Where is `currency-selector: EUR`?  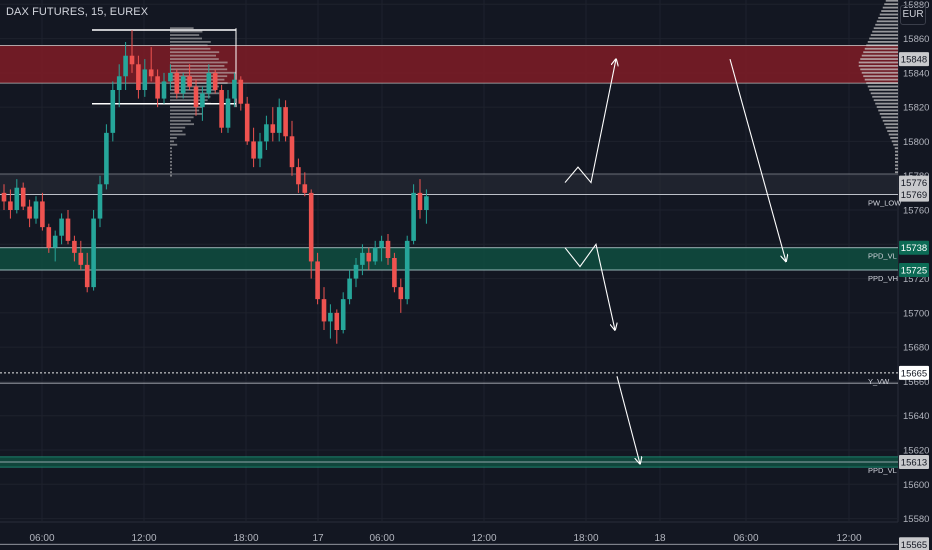
currency-selector: EUR is located at coordinates (913, 15).